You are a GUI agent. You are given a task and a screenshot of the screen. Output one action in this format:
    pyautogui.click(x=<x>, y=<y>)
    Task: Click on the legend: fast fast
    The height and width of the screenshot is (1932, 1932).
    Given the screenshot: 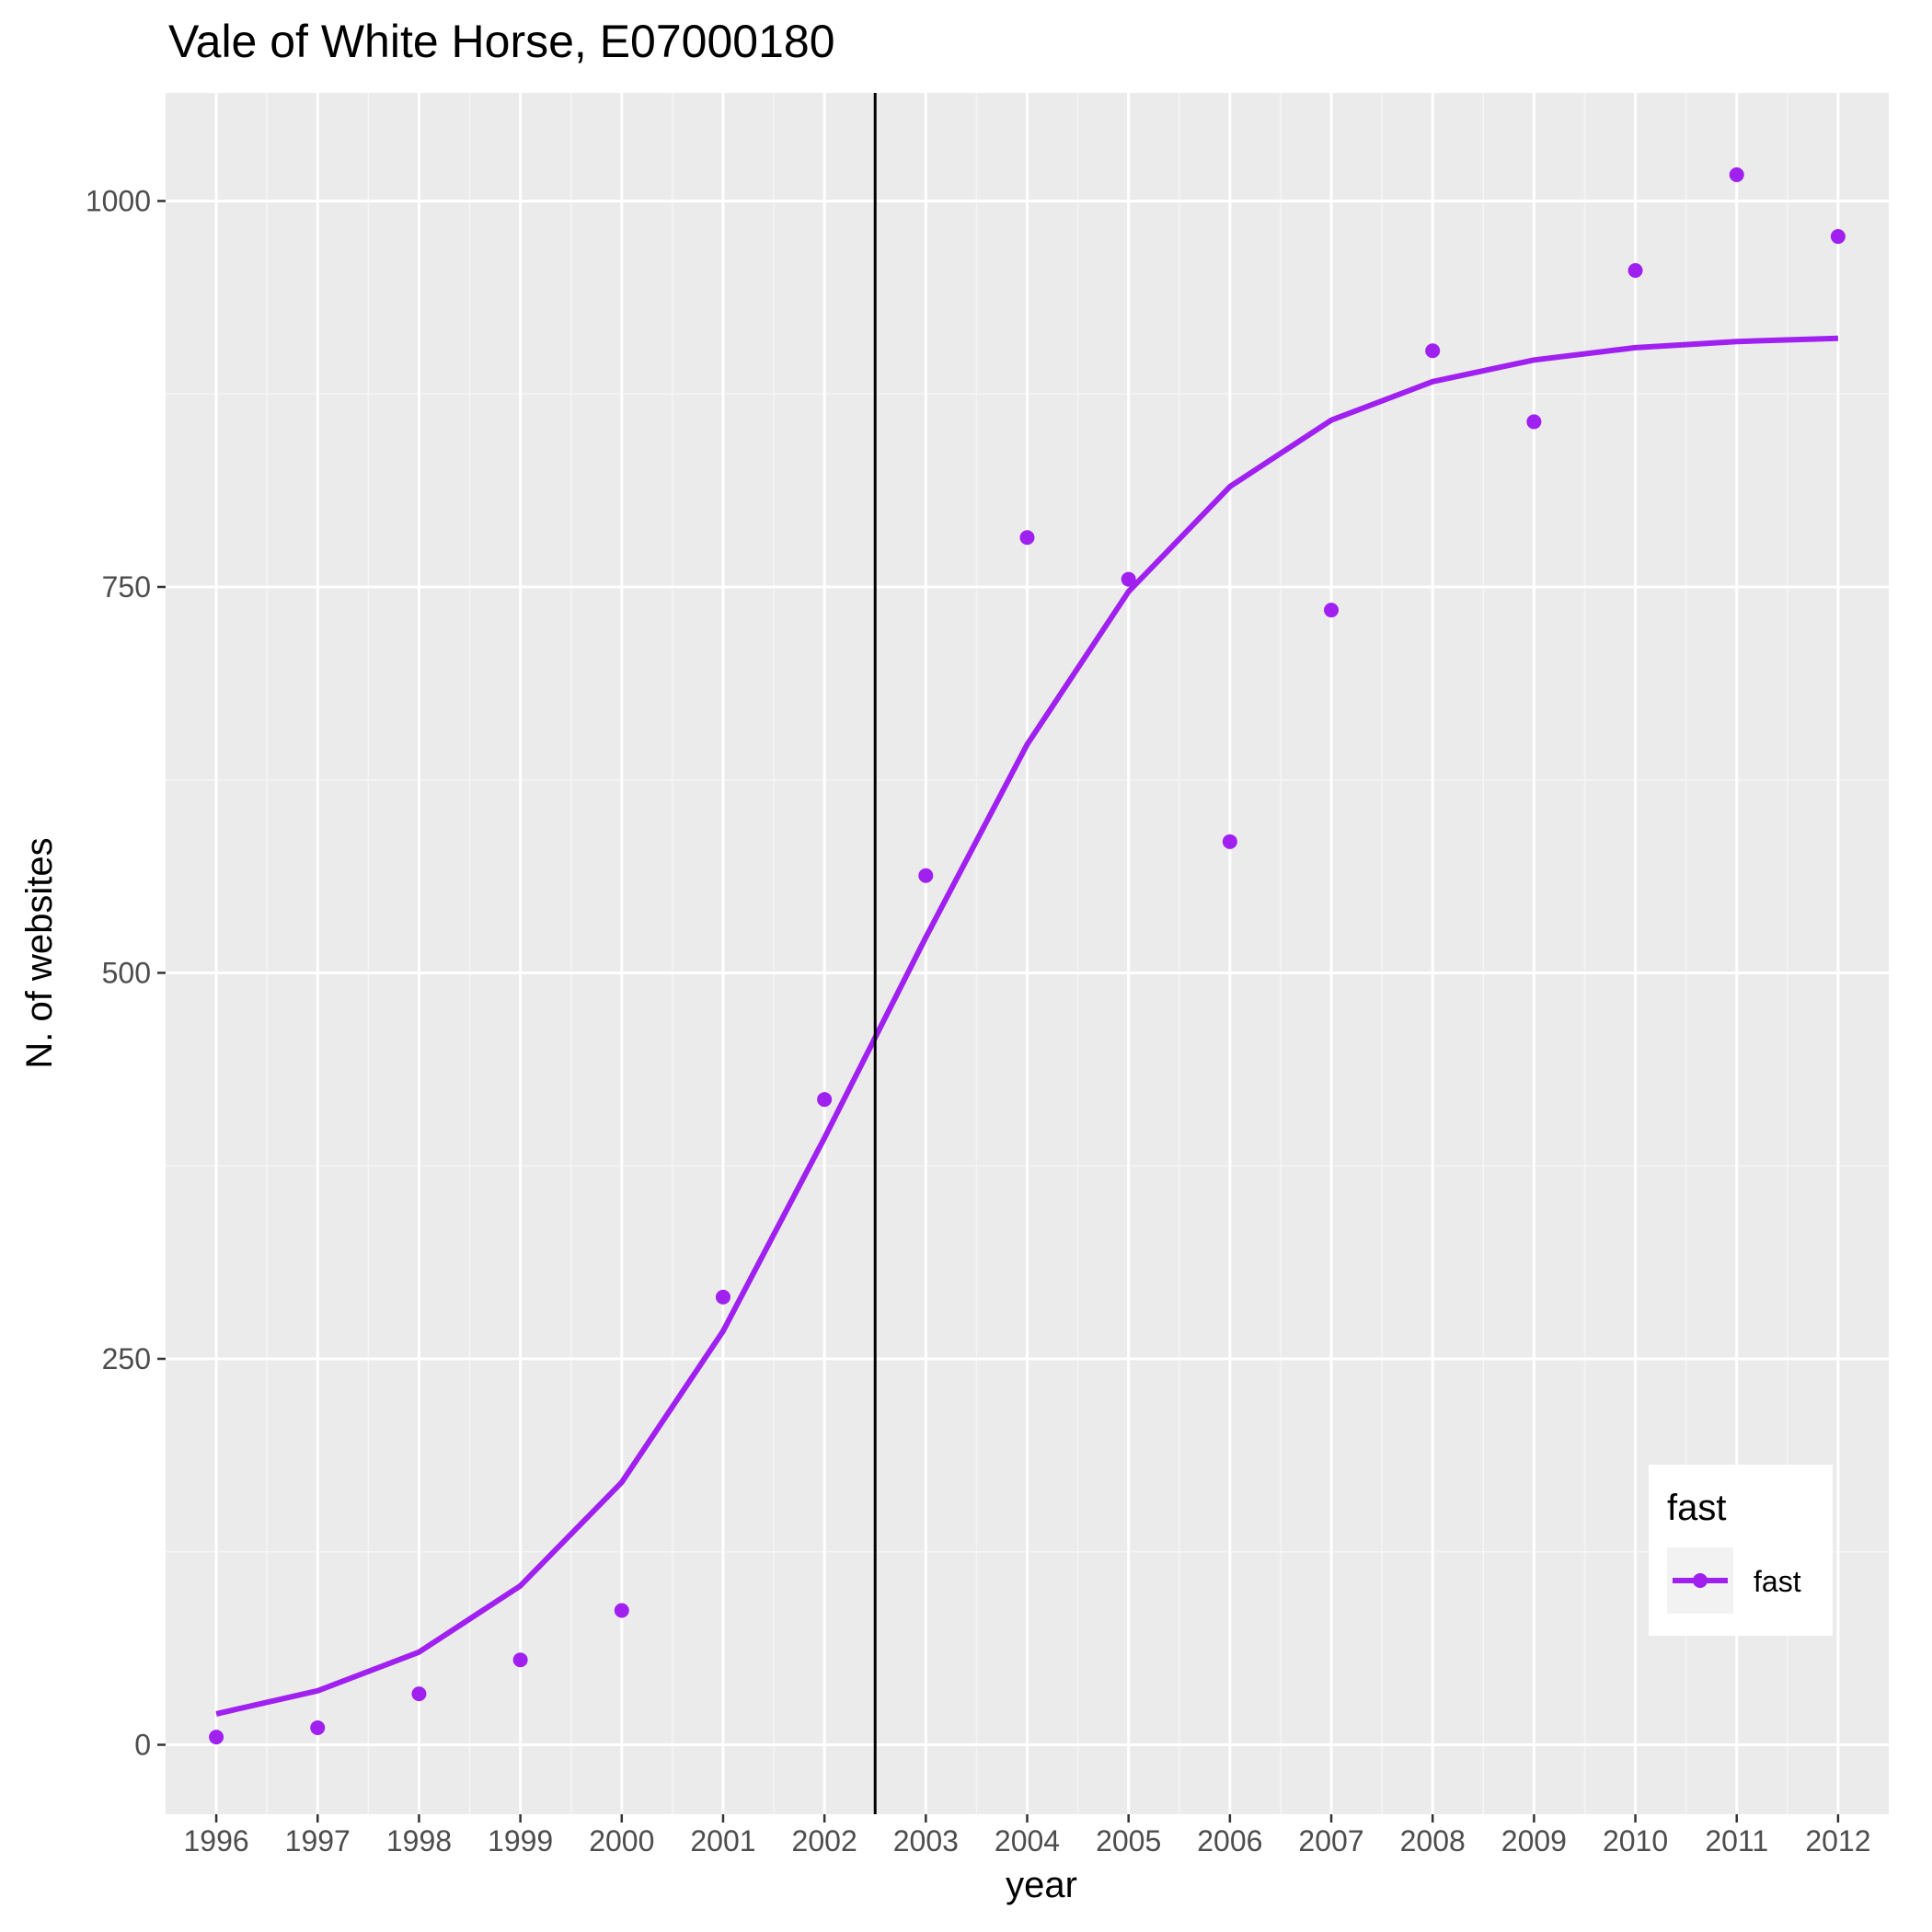 What is the action you would take?
    pyautogui.click(x=1741, y=1550)
    